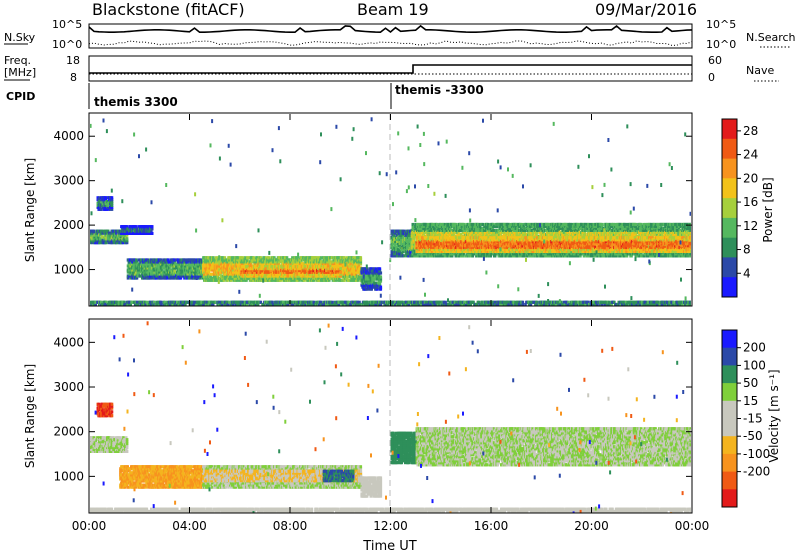  Describe the element at coordinates (646, 9) in the screenshot. I see `date-title: 09/Mar/2016` at that location.